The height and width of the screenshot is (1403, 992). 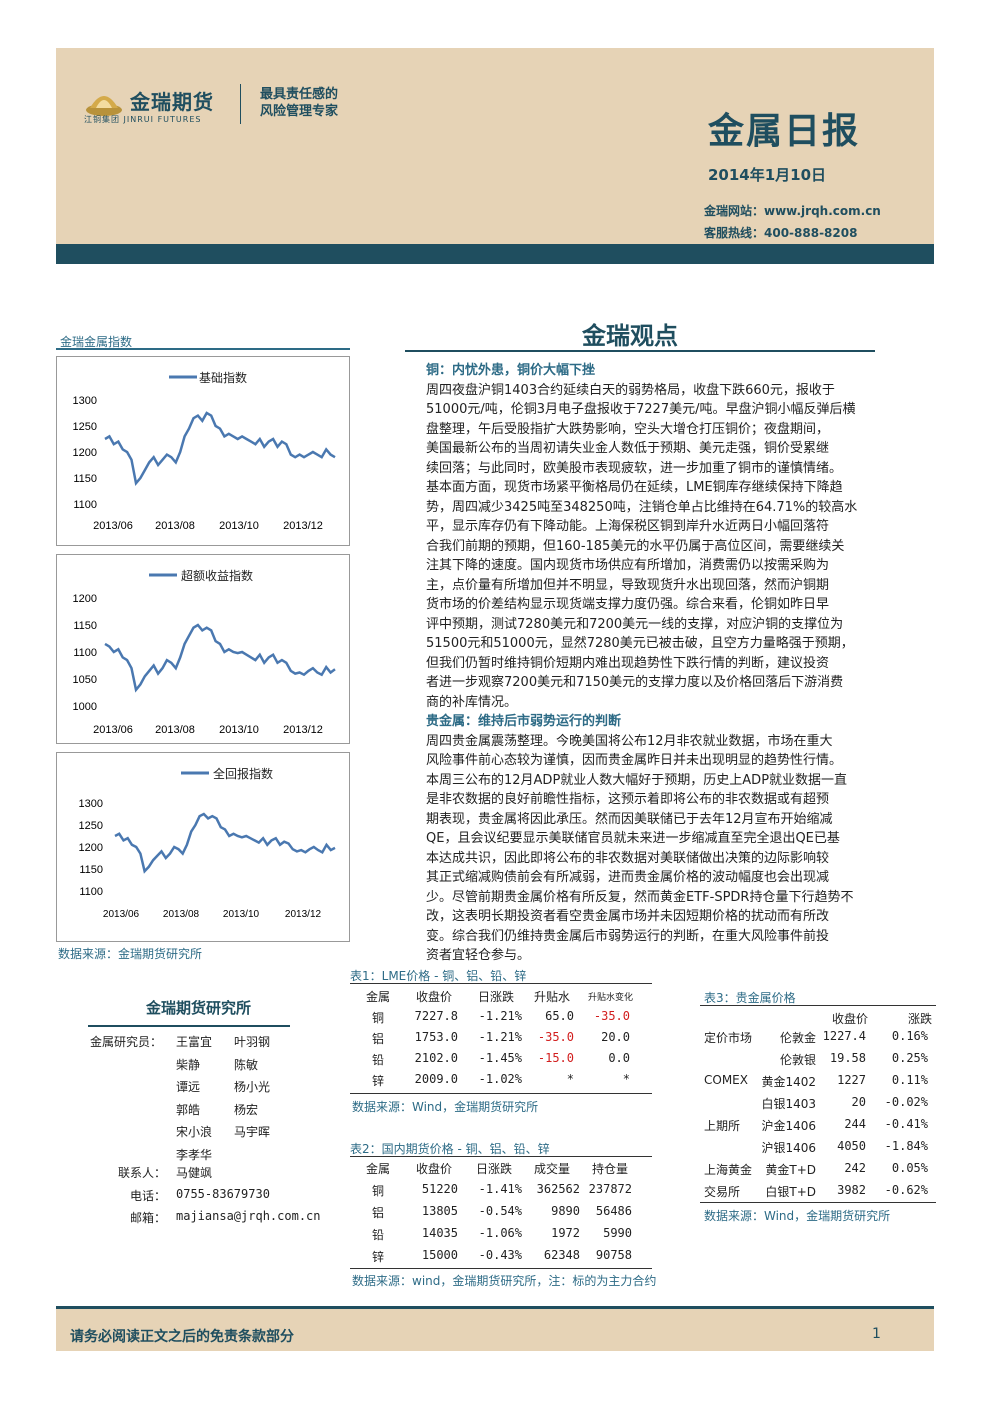 What do you see at coordinates (188, 1064) in the screenshot?
I see `researcher-name: 柴静` at bounding box center [188, 1064].